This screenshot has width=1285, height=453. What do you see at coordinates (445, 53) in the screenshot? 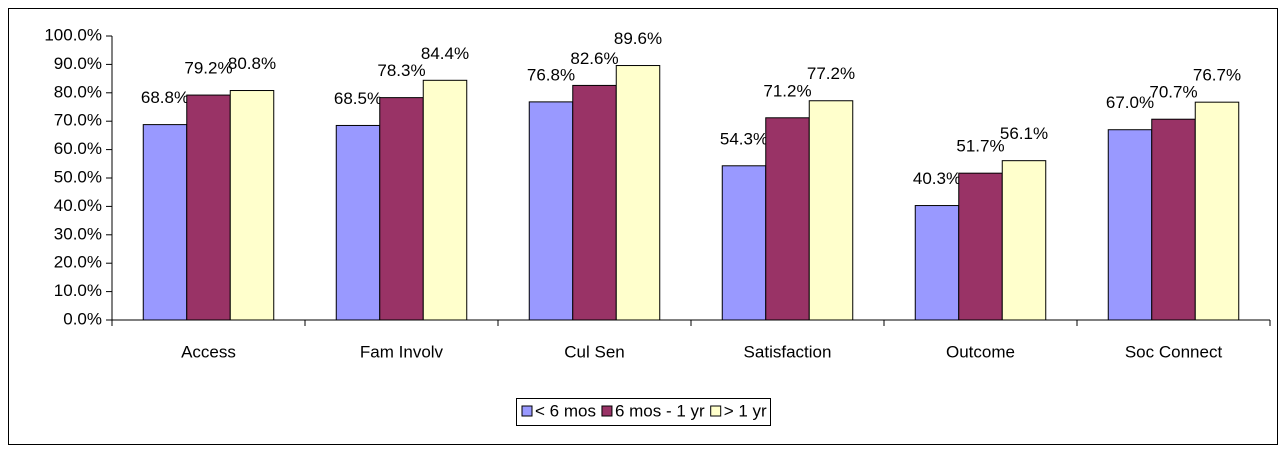
I see `data-label: 84.4%` at bounding box center [445, 53].